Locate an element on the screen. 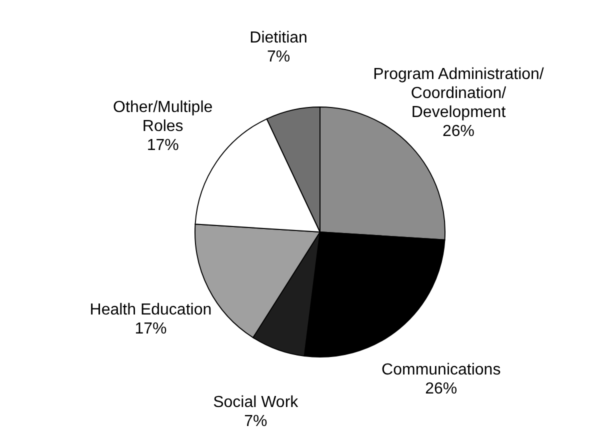 Image resolution: width=597 pixels, height=432 pixels. slice-label: Dietitian is located at coordinates (279, 38).